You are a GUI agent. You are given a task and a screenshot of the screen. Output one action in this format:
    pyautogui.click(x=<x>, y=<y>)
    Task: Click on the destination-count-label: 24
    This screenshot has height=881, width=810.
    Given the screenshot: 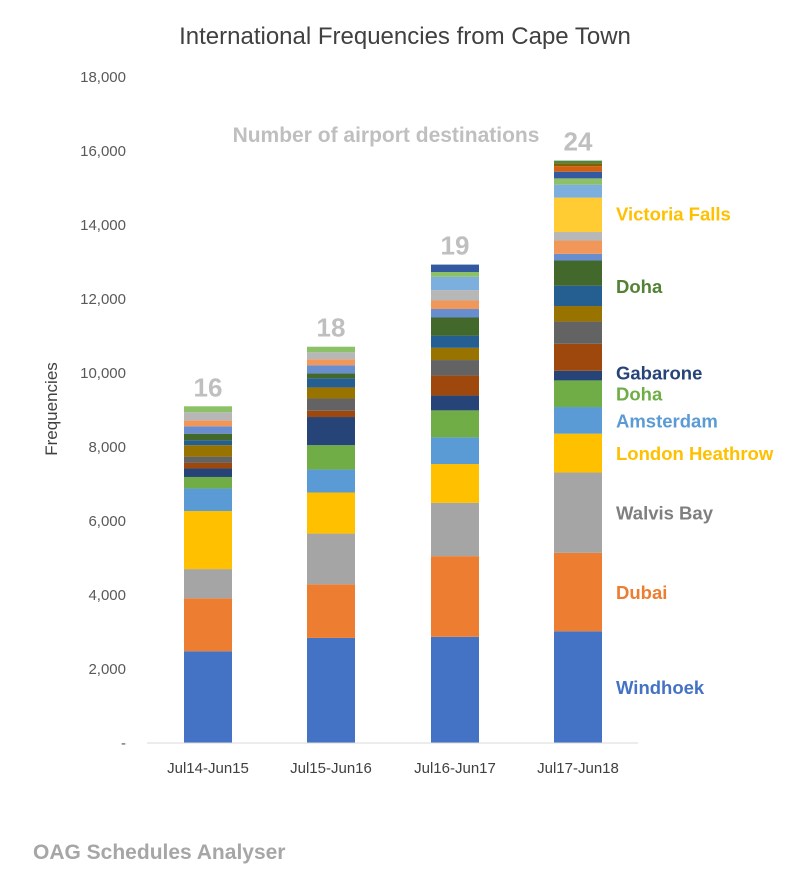 What is the action you would take?
    pyautogui.click(x=578, y=142)
    